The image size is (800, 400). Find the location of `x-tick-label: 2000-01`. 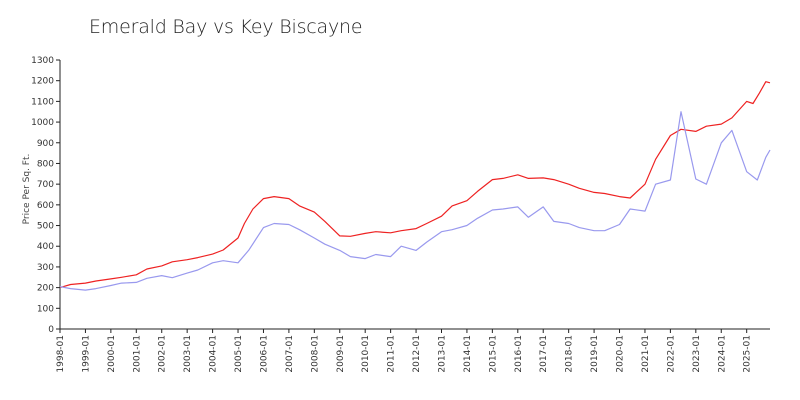

x-tick-label: 2000-01 is located at coordinates (112, 354).